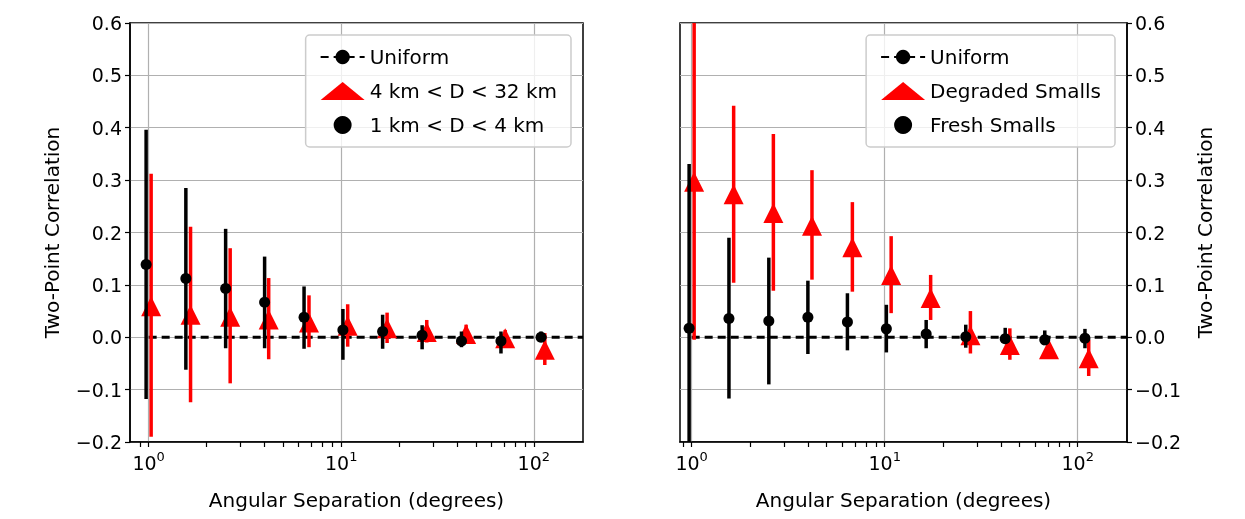  Describe the element at coordinates (457, 125) in the screenshot. I see `legend-label: 1 km < D < 4 km` at that location.